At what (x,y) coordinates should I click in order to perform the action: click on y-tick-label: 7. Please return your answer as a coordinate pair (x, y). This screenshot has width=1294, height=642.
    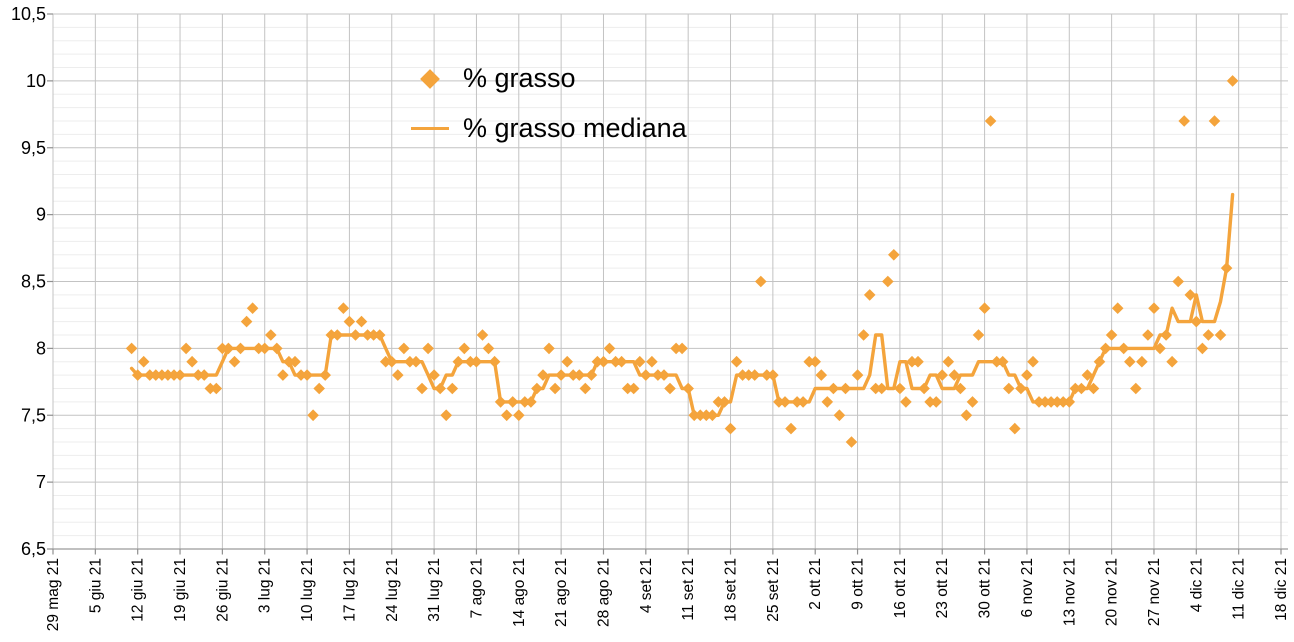
    Looking at the image, I should click on (41, 482).